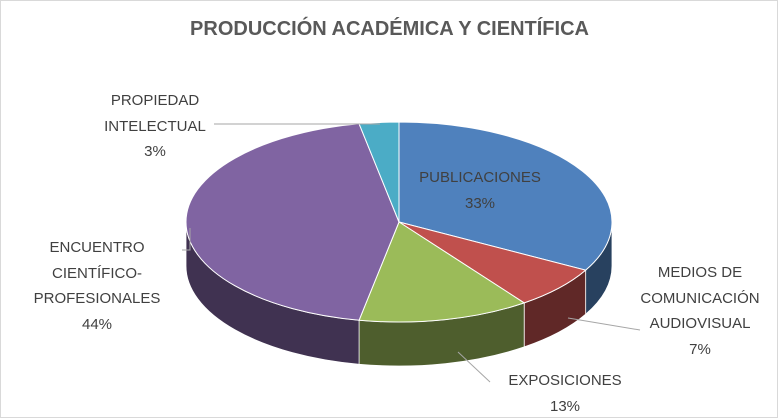 Image resolution: width=779 pixels, height=419 pixels. I want to click on data-label: PUBLICACIONES 33%, so click(480, 190).